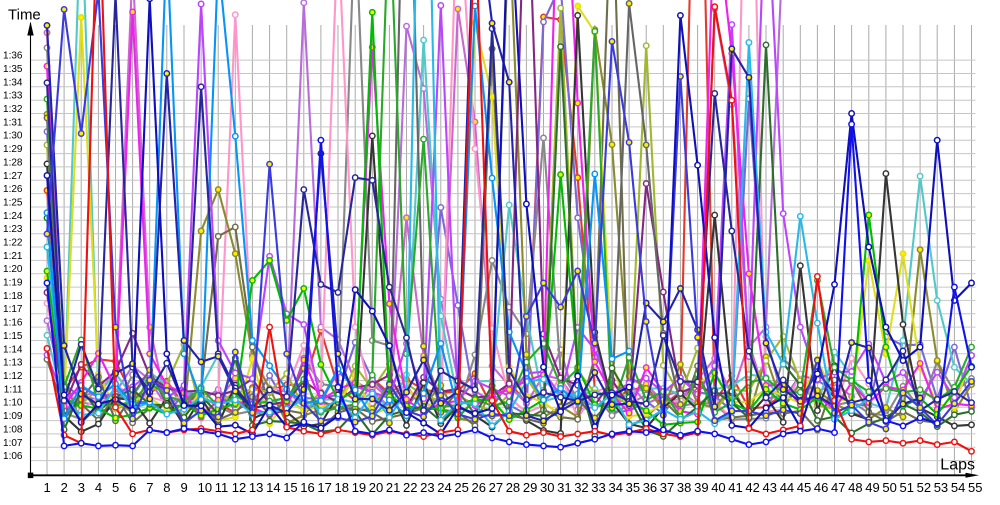 The image size is (1000, 505). Describe the element at coordinates (855, 487) in the screenshot. I see `svg-text: 48` at that location.